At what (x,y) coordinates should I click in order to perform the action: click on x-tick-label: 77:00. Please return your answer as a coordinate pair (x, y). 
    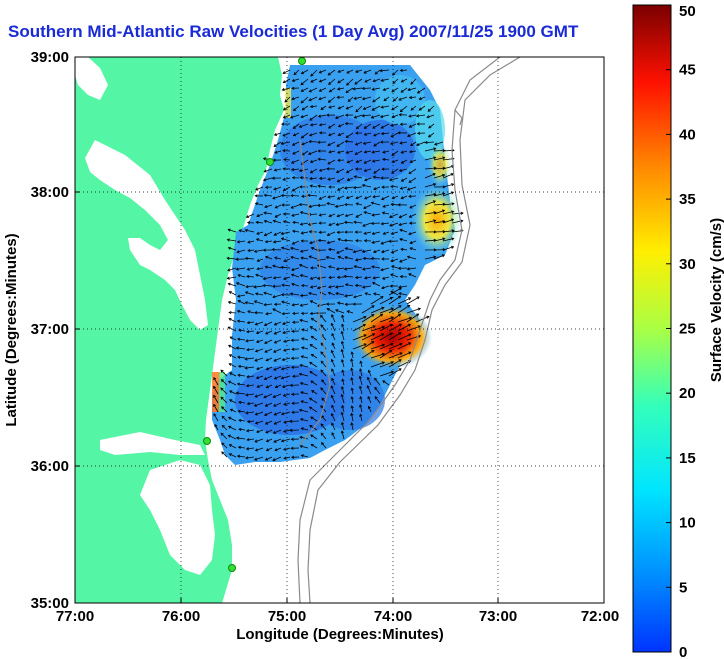
    Looking at the image, I should click on (75, 616).